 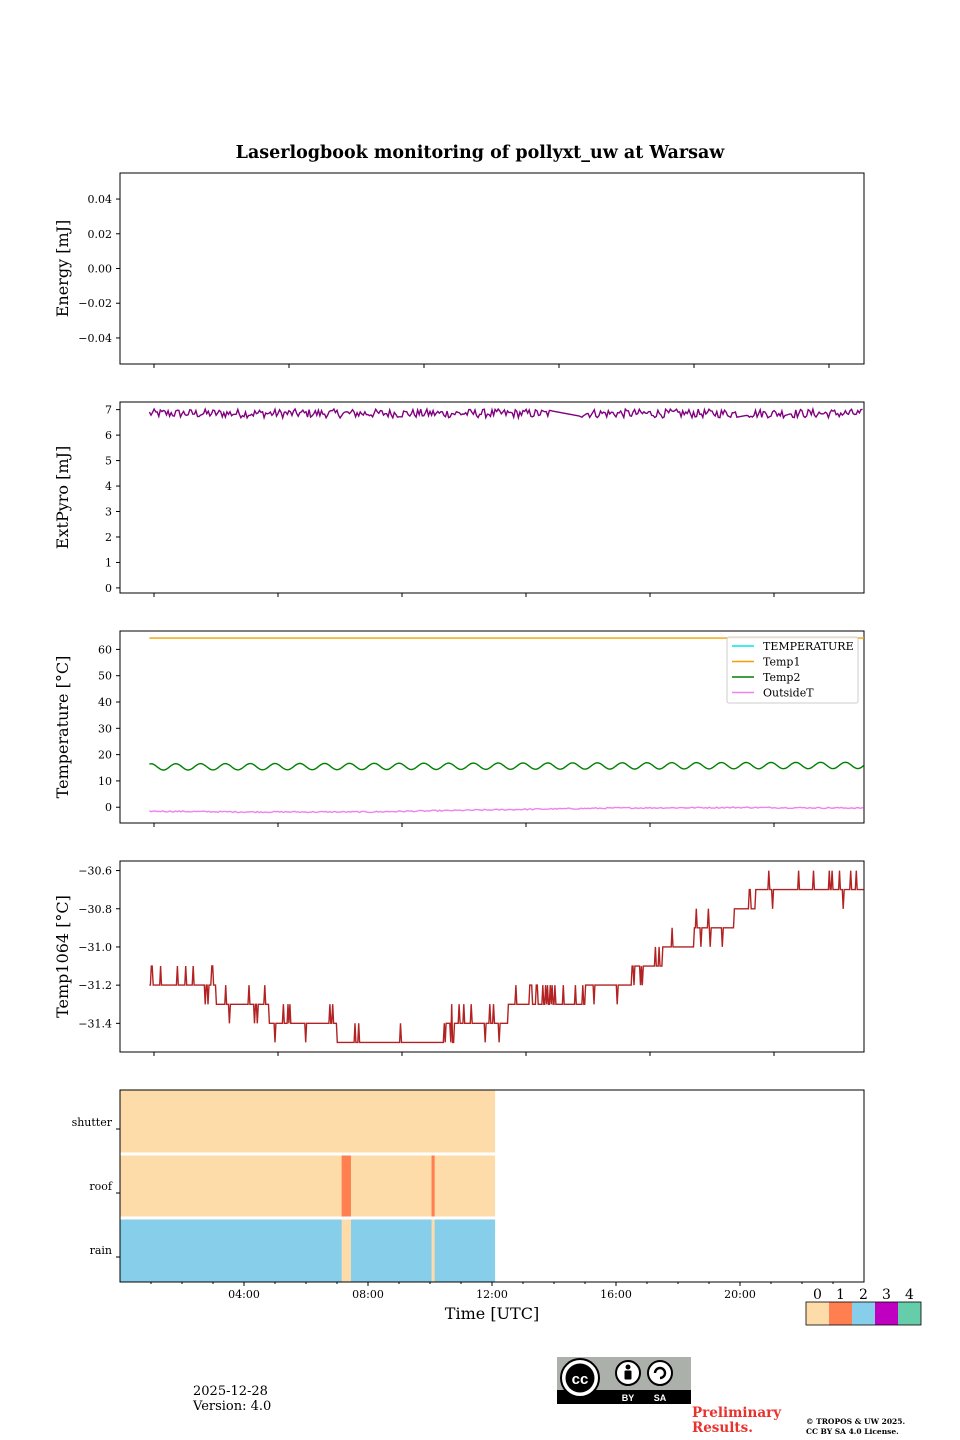 I want to click on sa-icon, so click(x=660, y=1373).